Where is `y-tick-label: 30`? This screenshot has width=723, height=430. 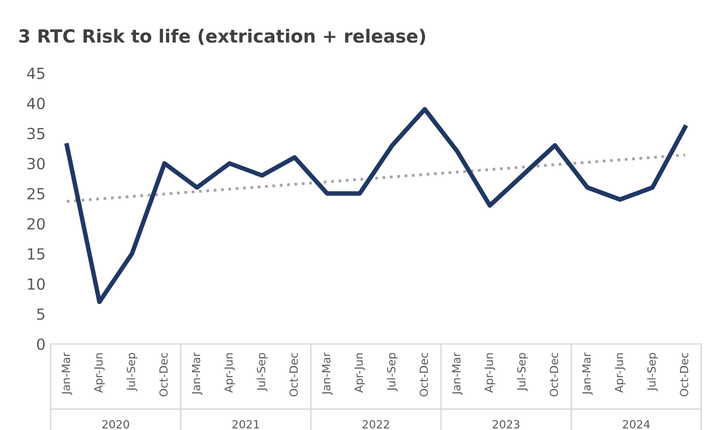 y-tick-label: 30 is located at coordinates (36, 164).